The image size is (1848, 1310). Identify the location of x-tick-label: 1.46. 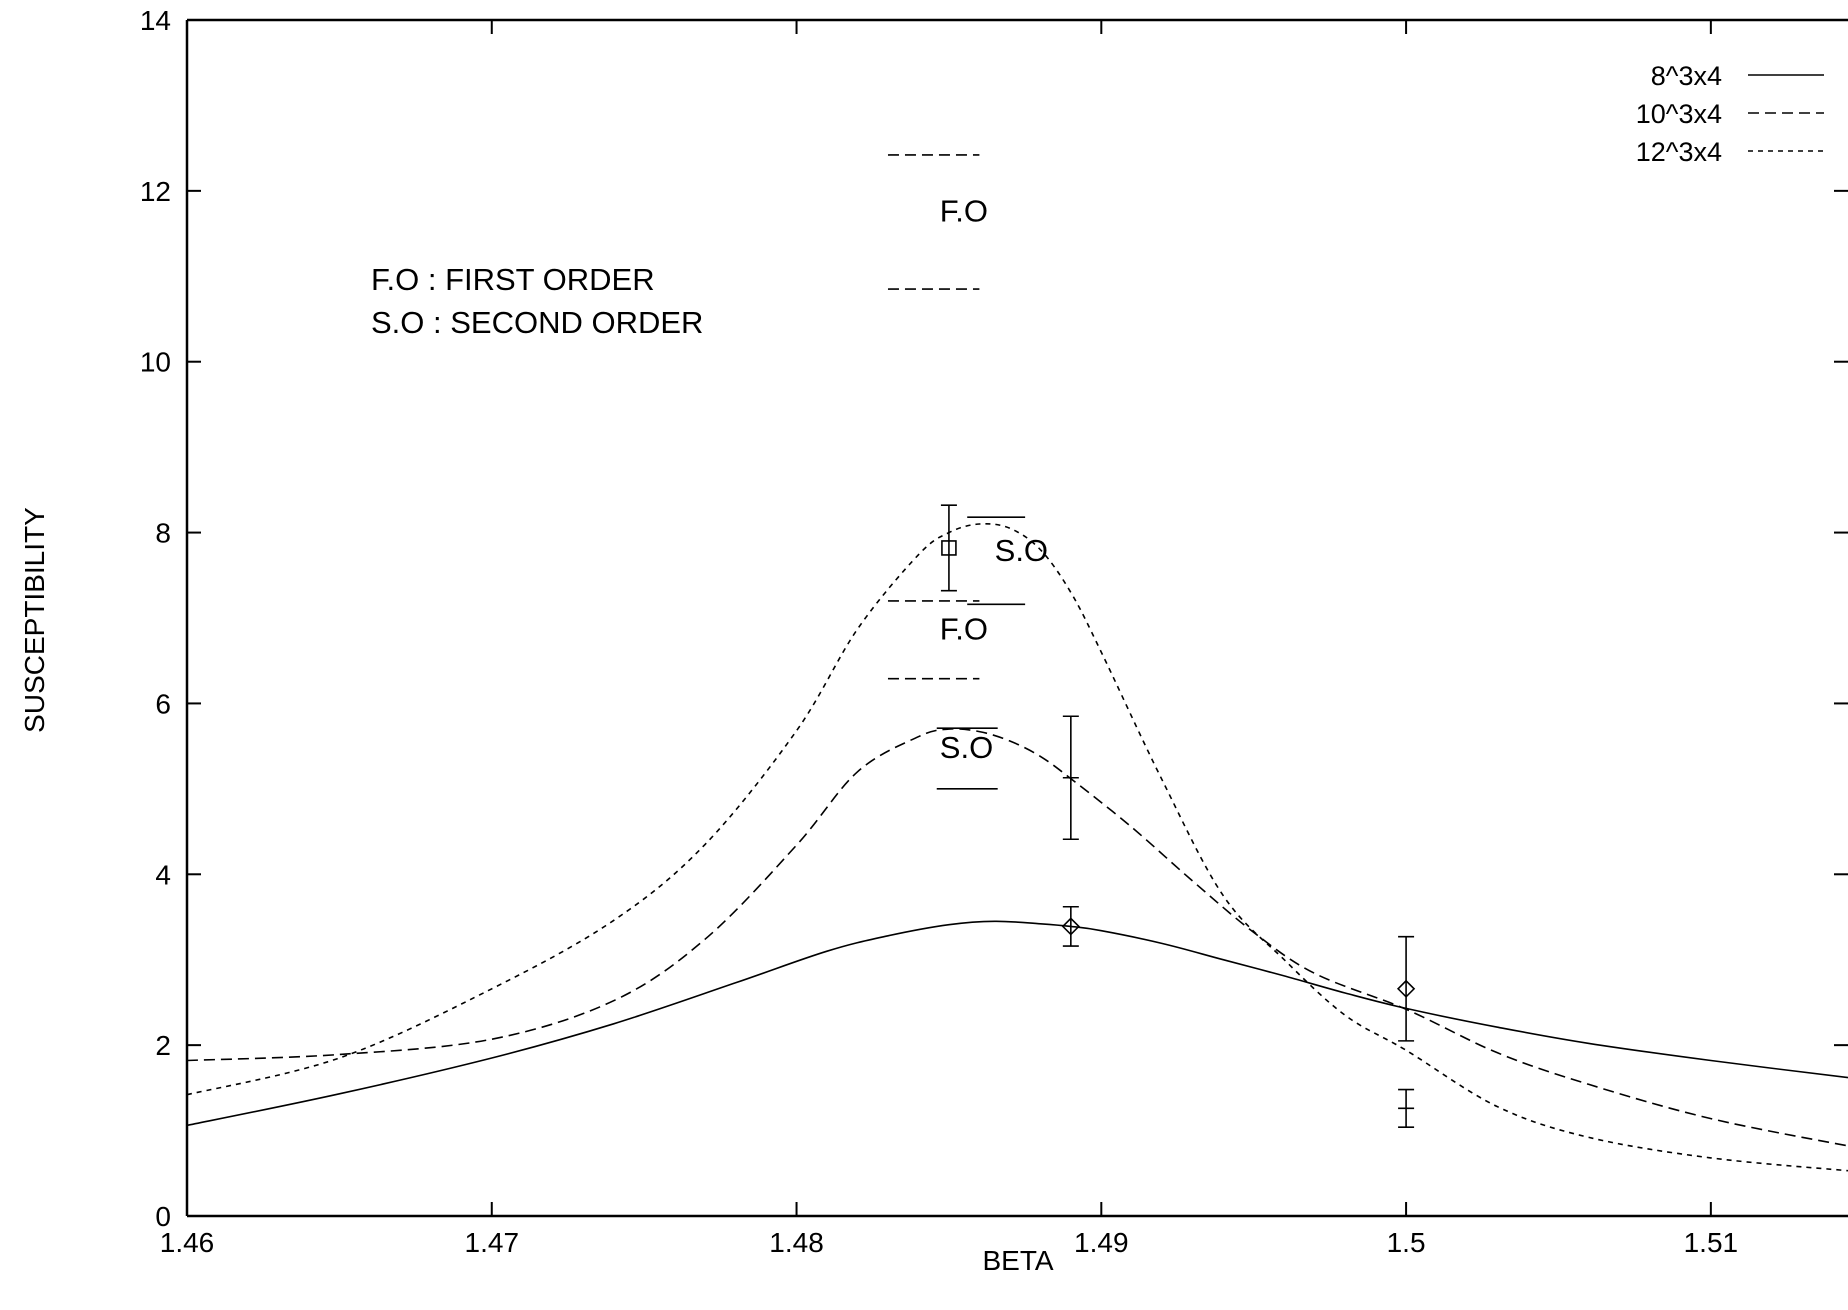
(187, 1242).